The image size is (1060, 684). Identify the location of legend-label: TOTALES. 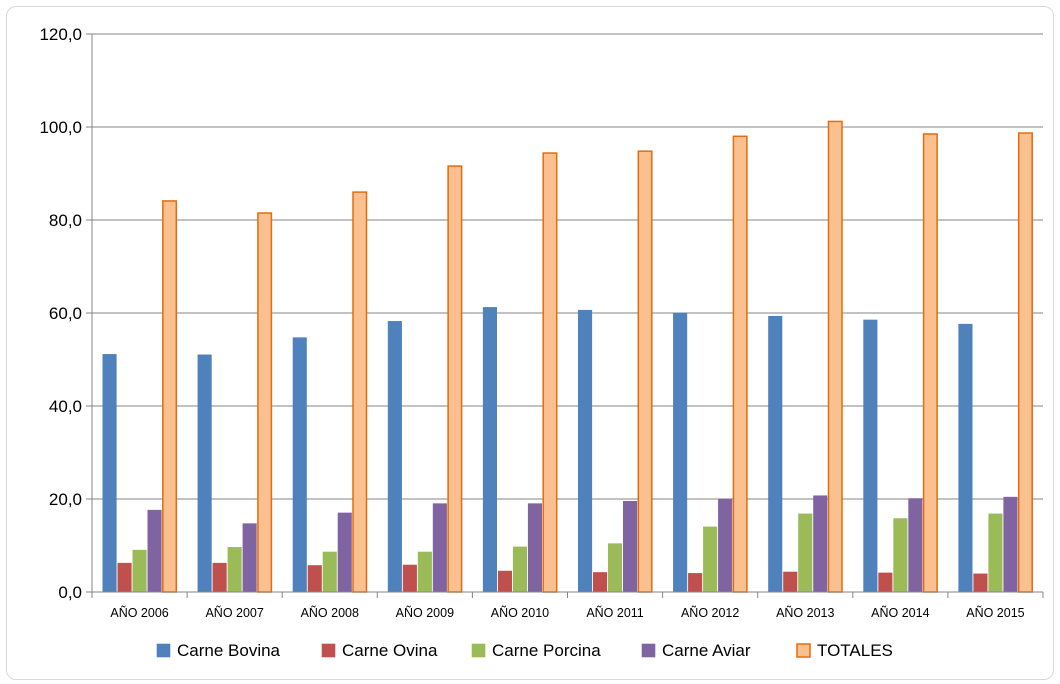
(855, 650).